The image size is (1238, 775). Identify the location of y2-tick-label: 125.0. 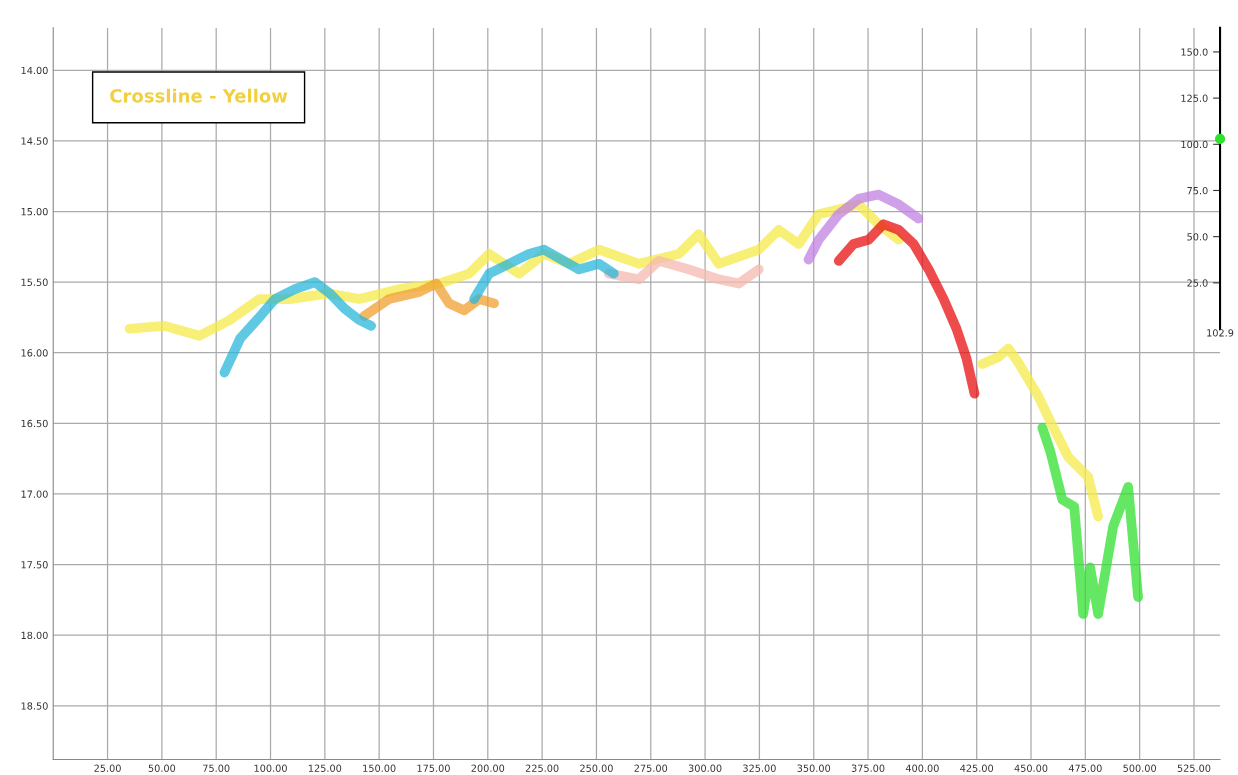
(1194, 98).